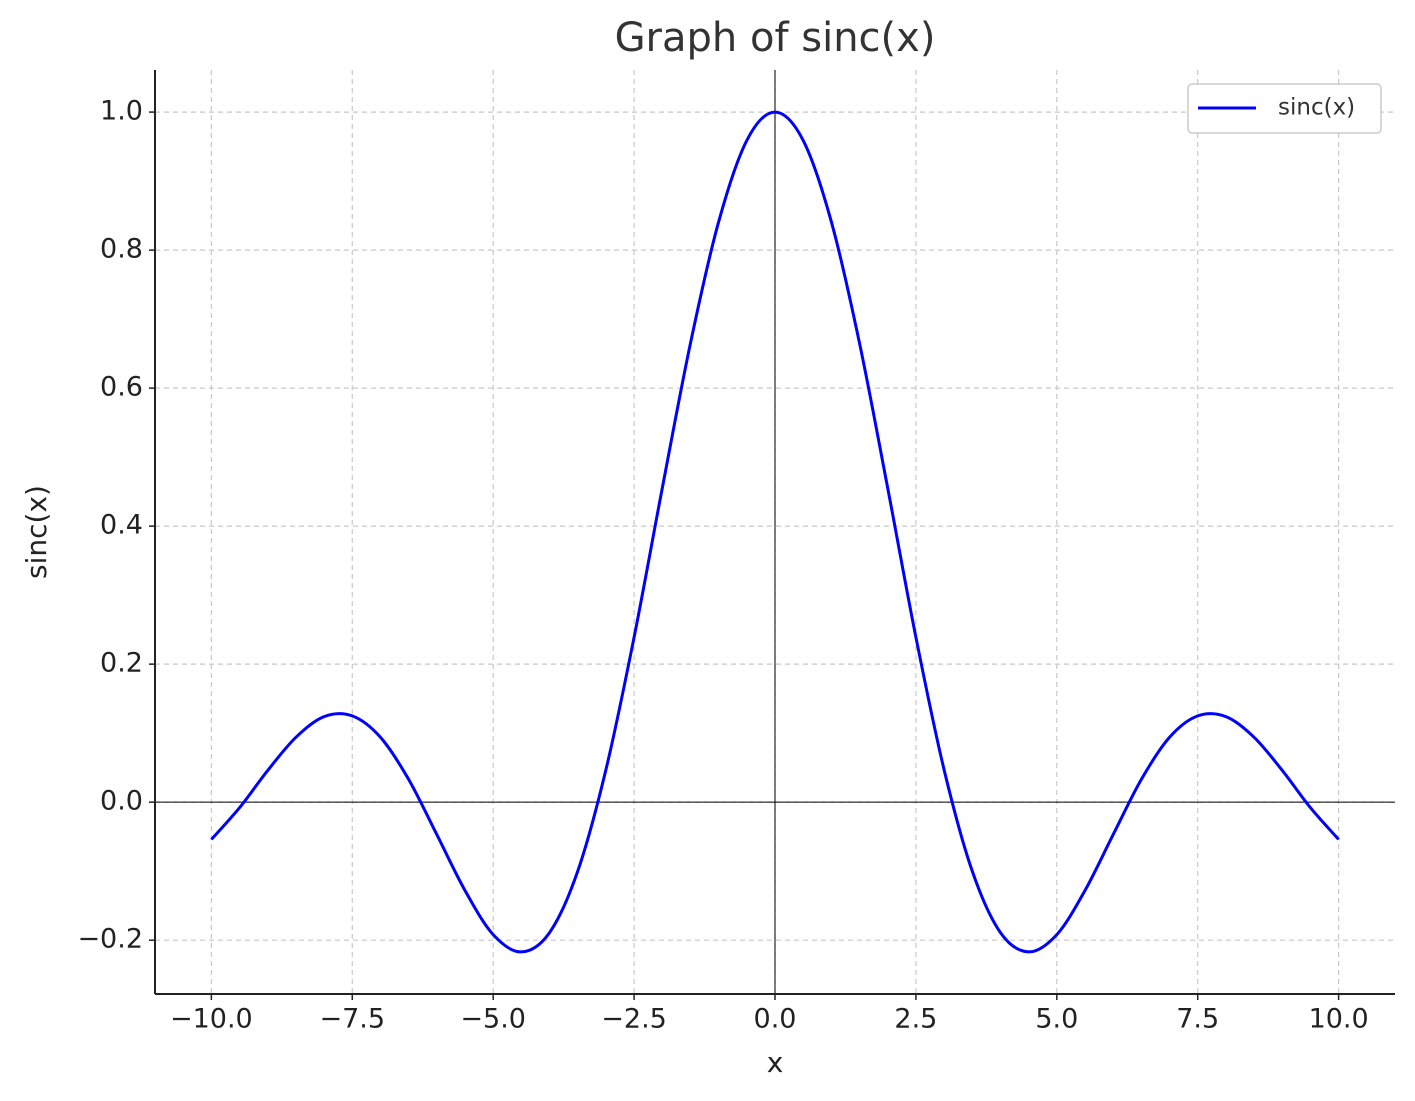  Describe the element at coordinates (775, 38) in the screenshot. I see `chart-title: Graph of sinc(x)` at that location.